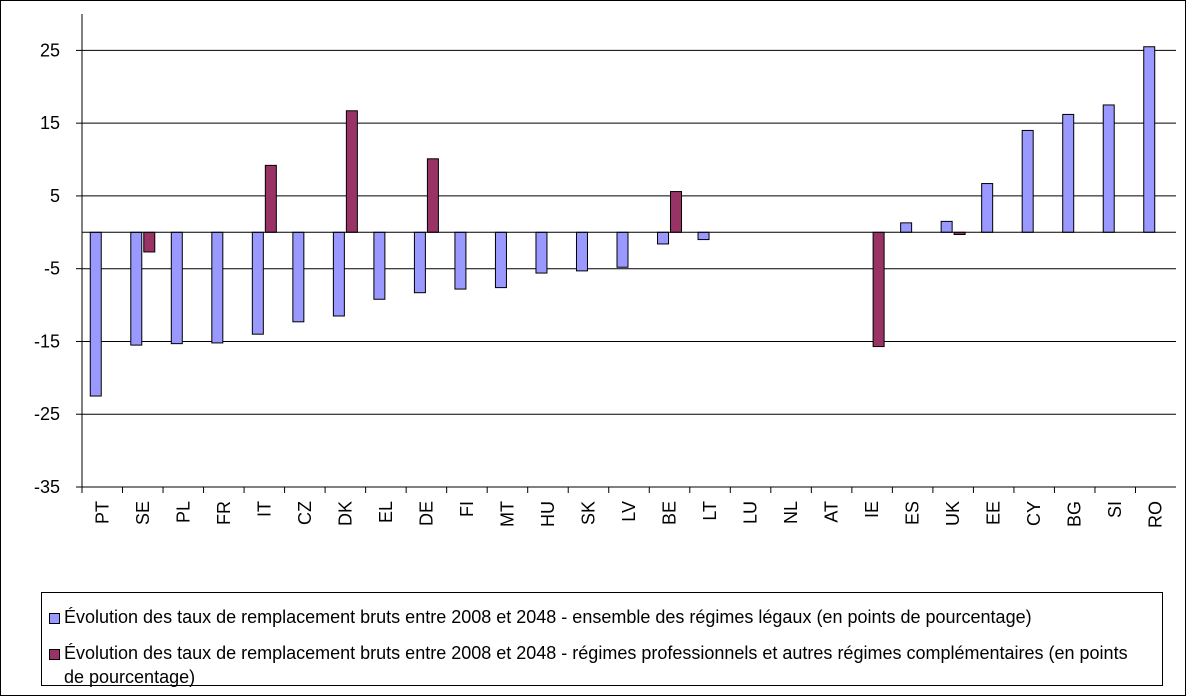 This screenshot has height=696, width=1186. Describe the element at coordinates (710, 511) in the screenshot. I see `x-tick-label: LT` at that location.